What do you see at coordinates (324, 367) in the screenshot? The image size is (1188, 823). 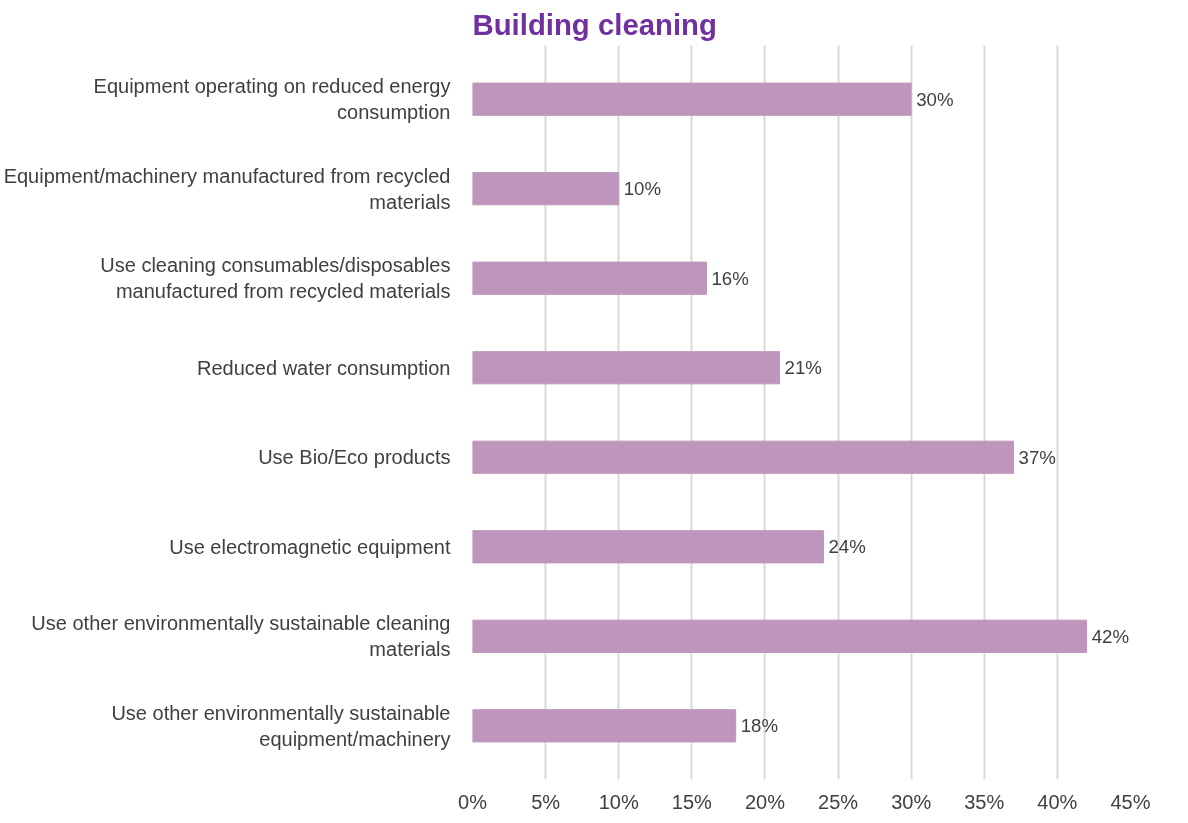 I see `y-tick-label: Reduced water consumption` at bounding box center [324, 367].